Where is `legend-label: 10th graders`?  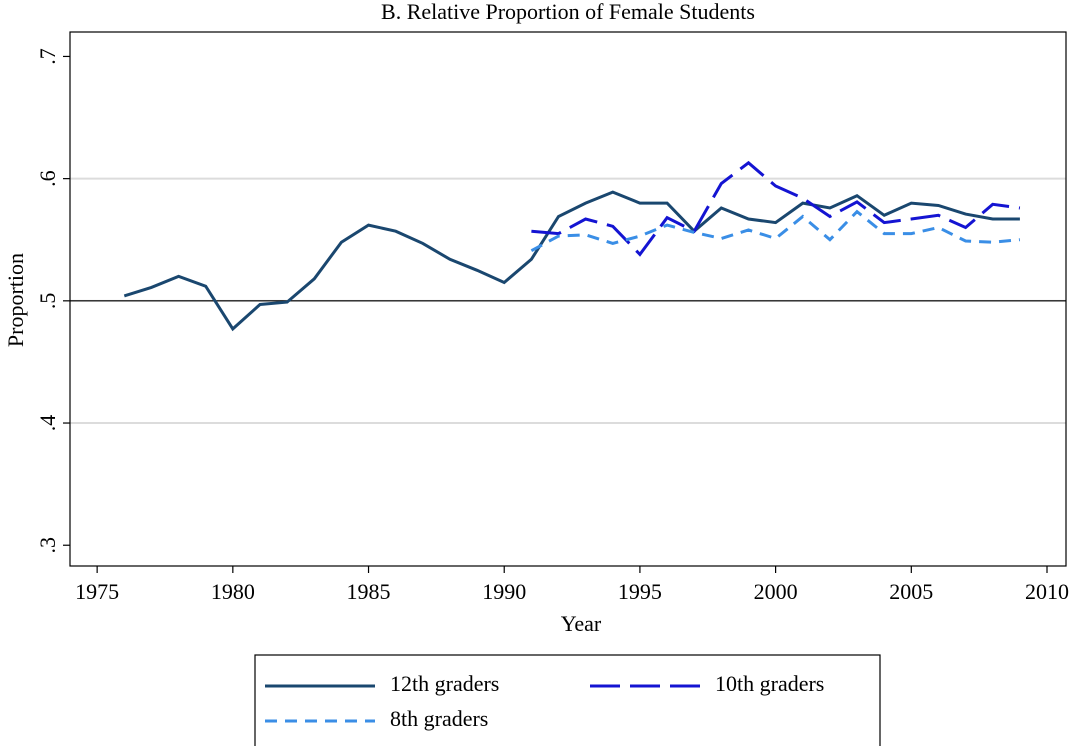 legend-label: 10th graders is located at coordinates (769, 683).